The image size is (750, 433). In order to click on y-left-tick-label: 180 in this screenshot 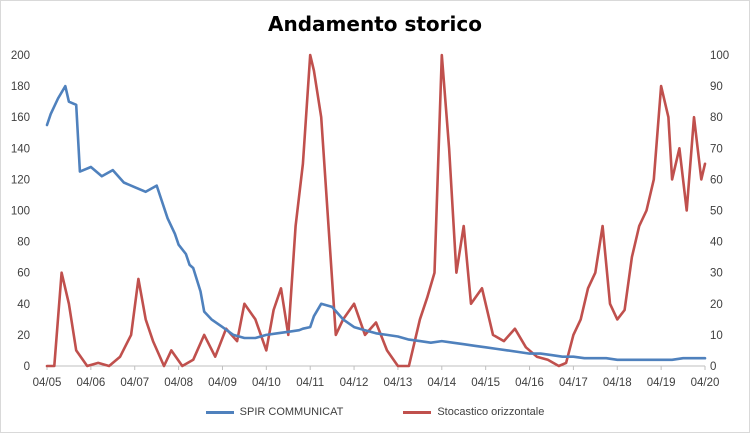, I will do `click(20, 87)`.